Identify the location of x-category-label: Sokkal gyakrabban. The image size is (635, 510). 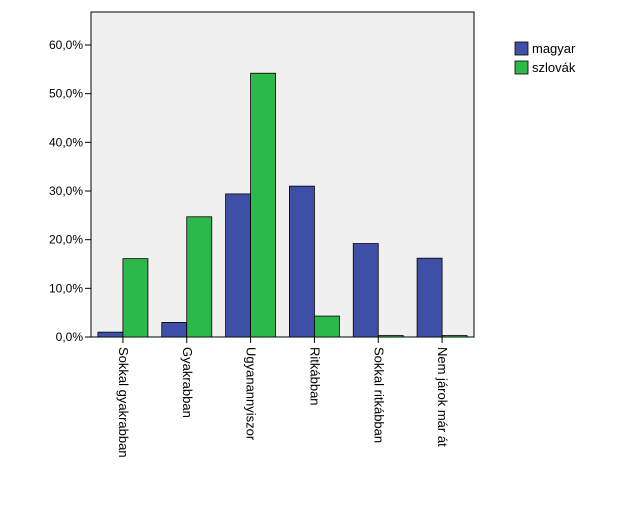
(123, 402).